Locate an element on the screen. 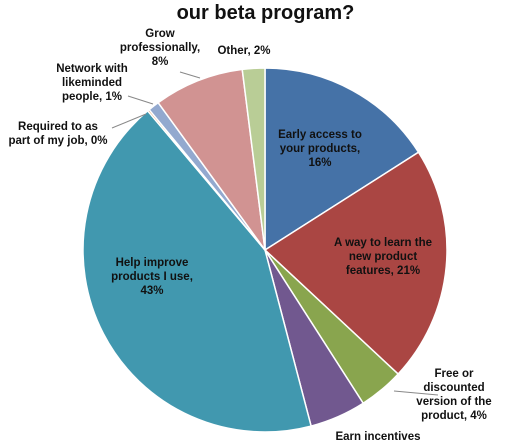 The image size is (531, 442). slice-label: Grow professionally, 8% is located at coordinates (160, 48).